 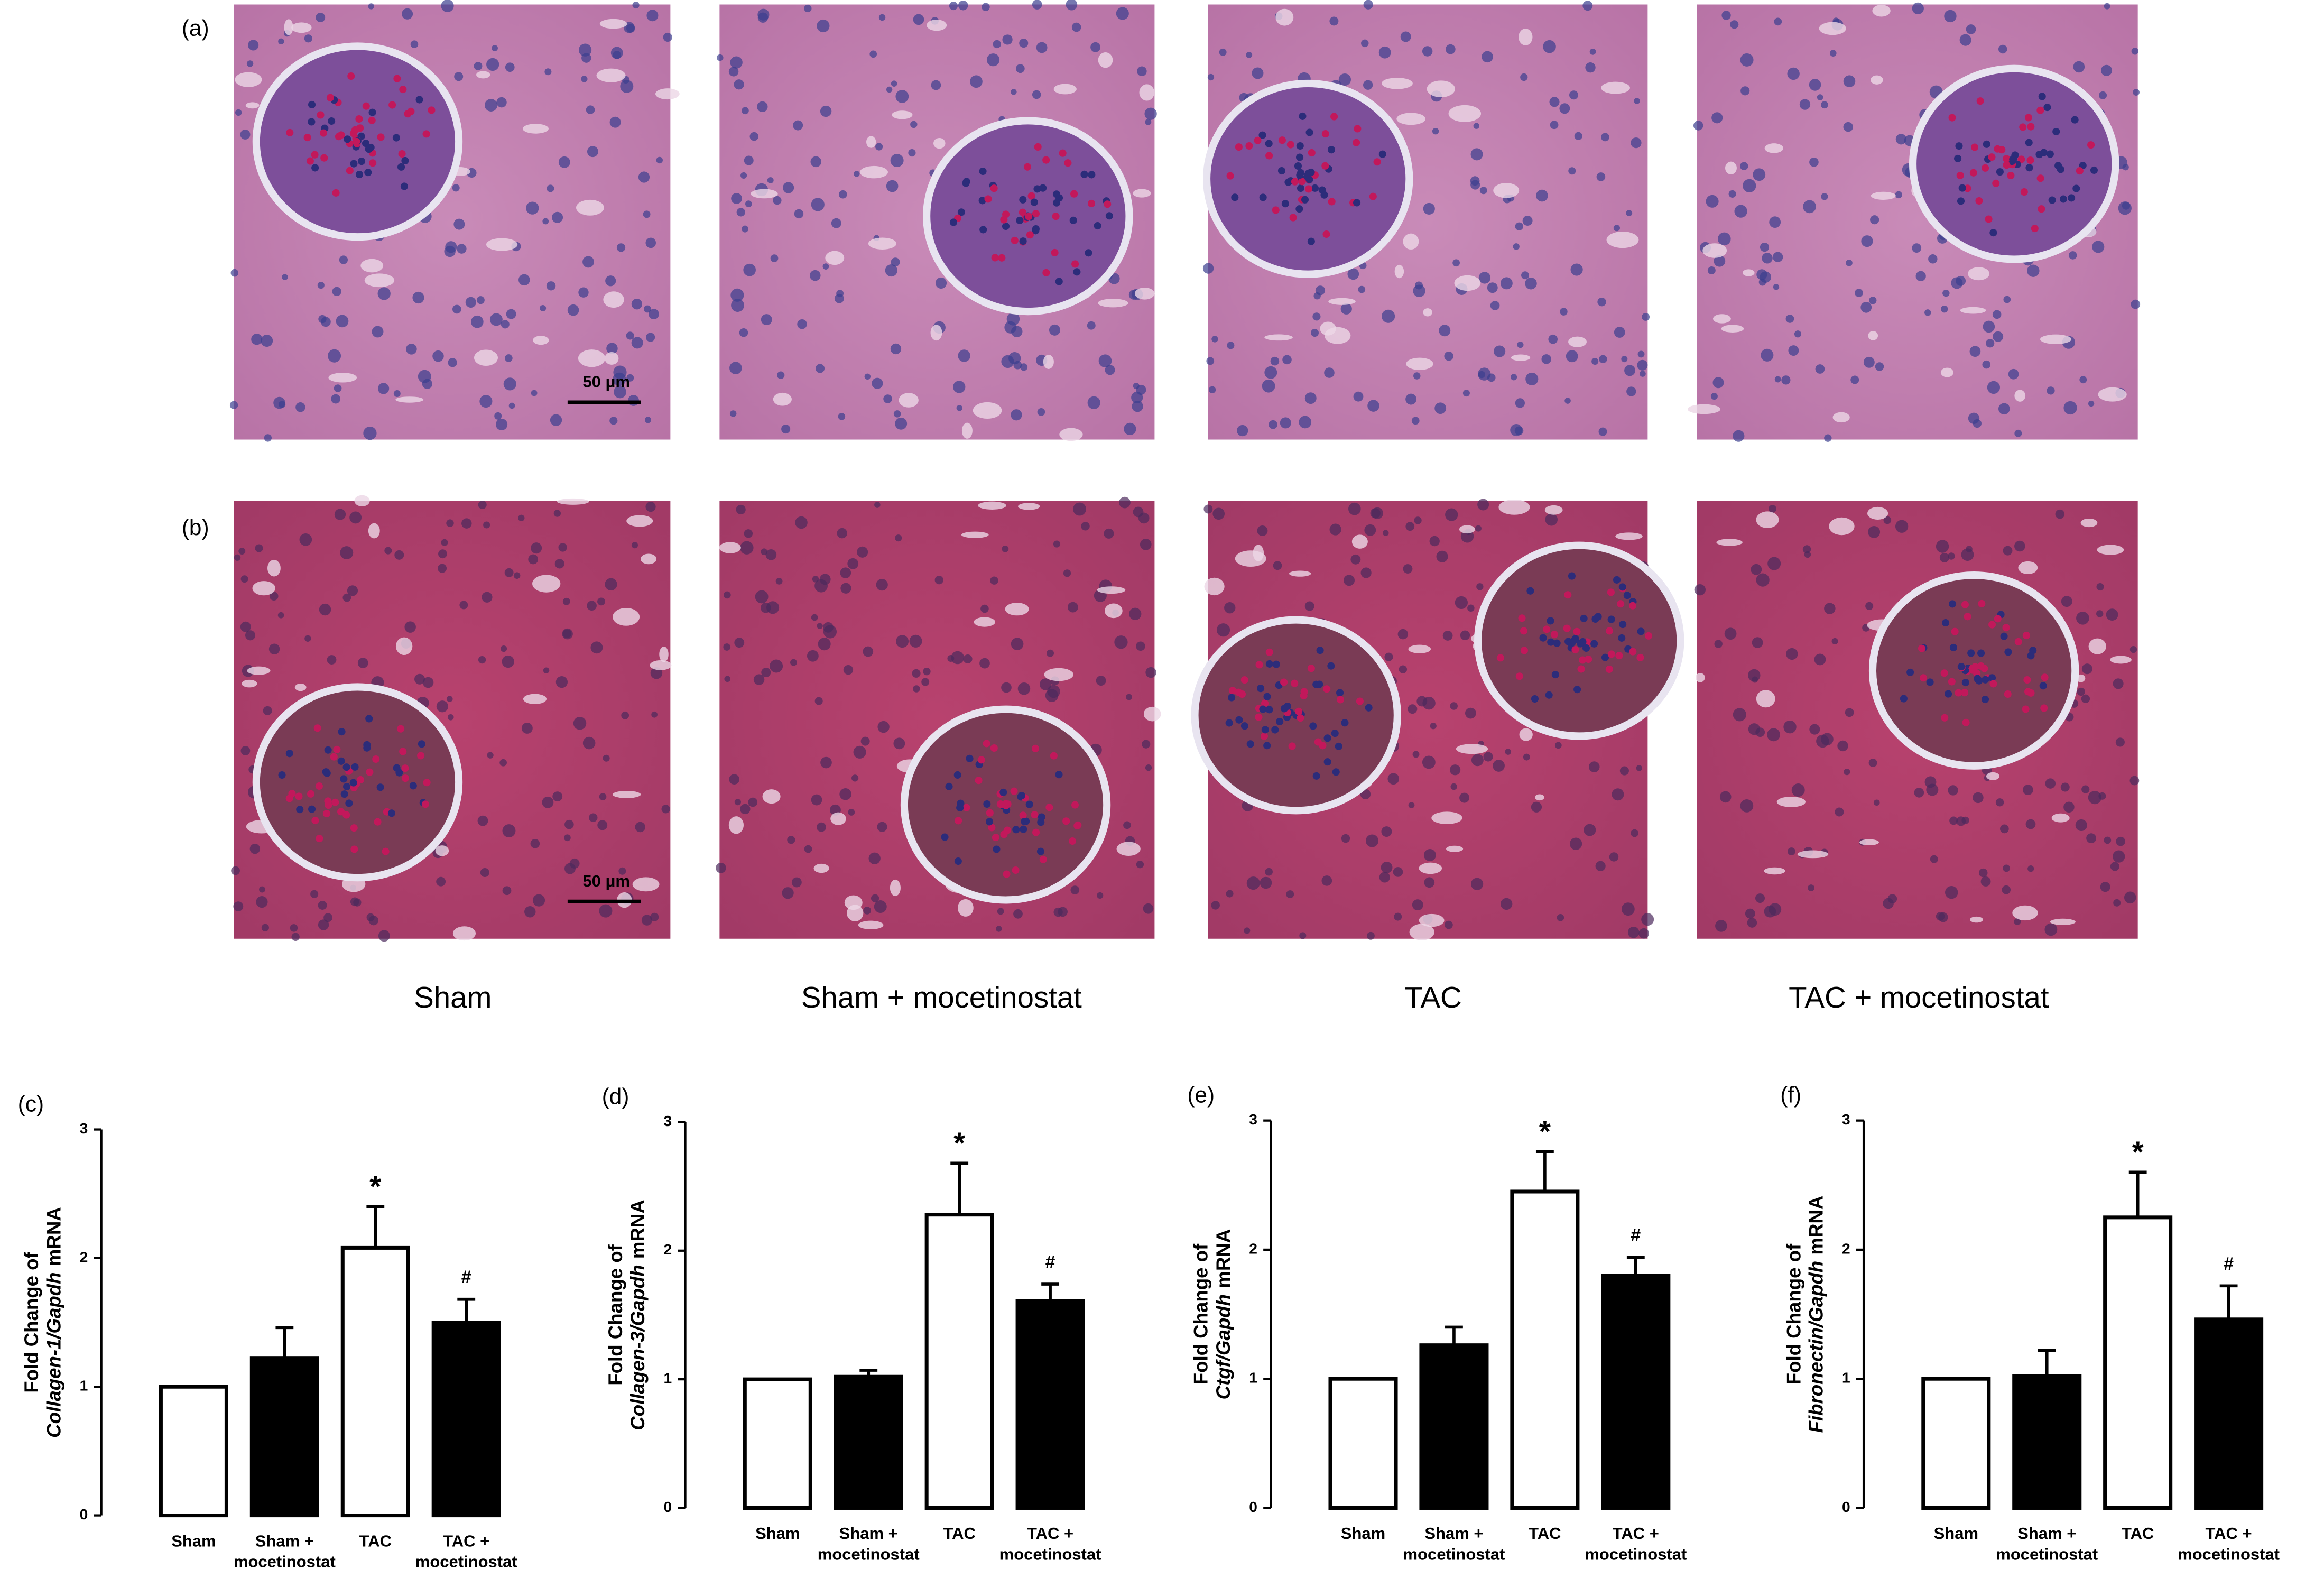 What do you see at coordinates (1253, 1248) in the screenshot?
I see `y-tick-label: 2` at bounding box center [1253, 1248].